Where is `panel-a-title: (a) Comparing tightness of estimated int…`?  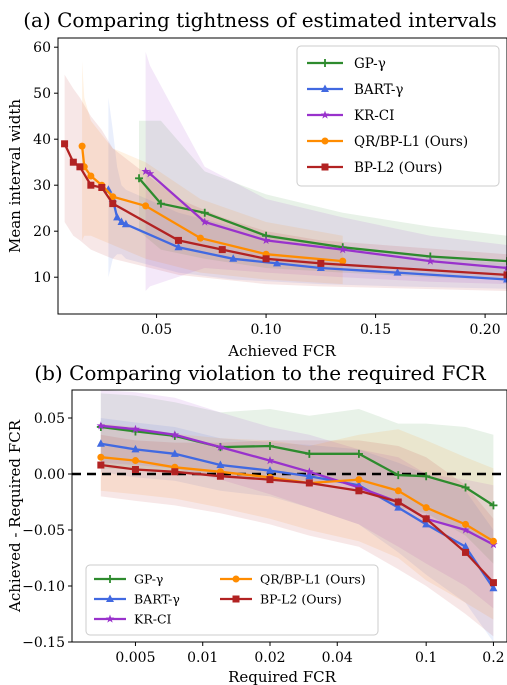 panel-a-title: (a) Comparing tightness of estimated int… is located at coordinates (260, 20).